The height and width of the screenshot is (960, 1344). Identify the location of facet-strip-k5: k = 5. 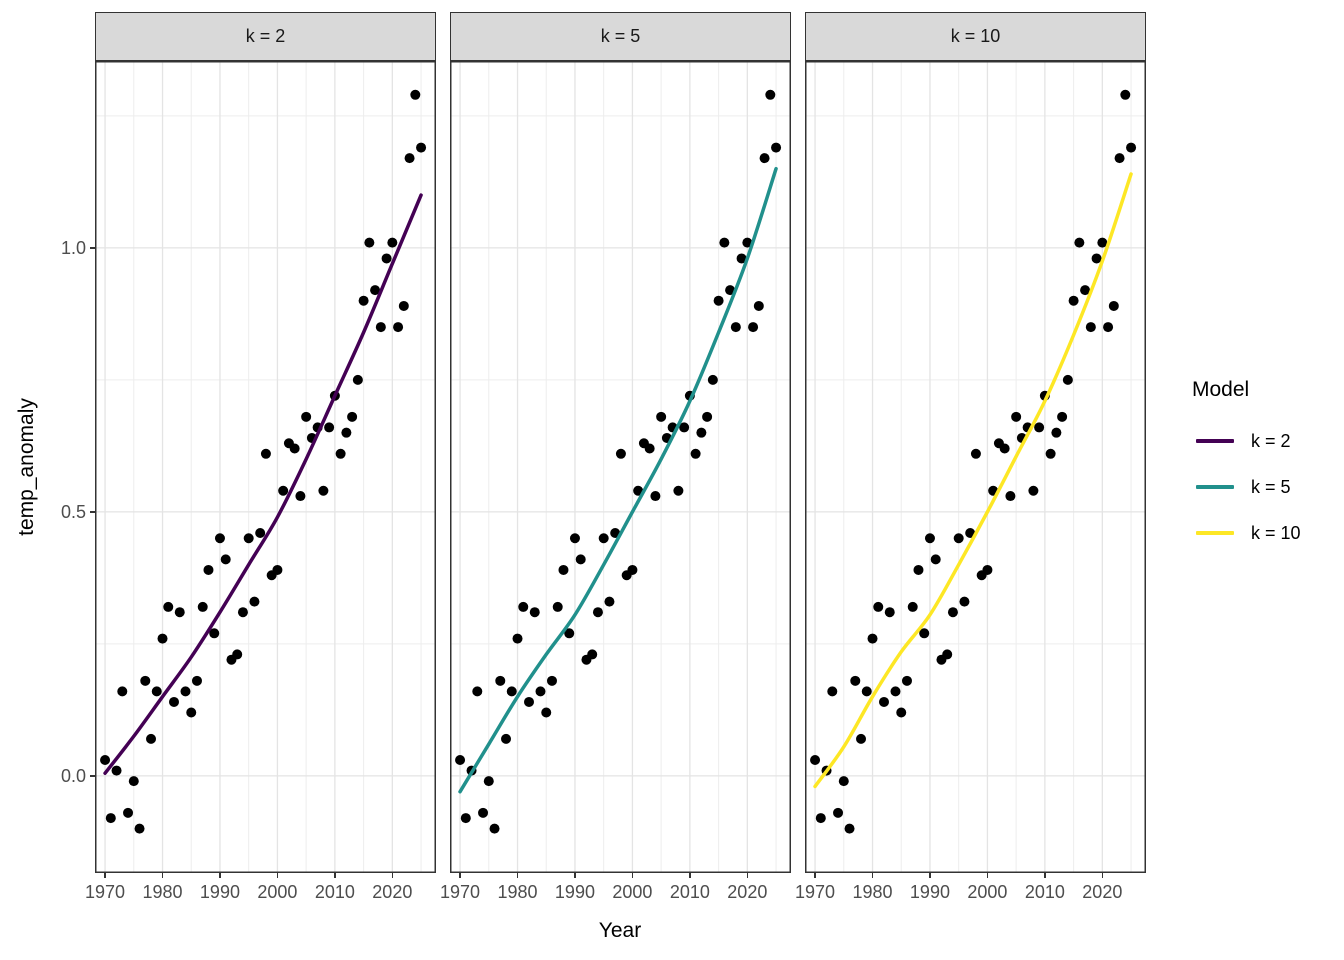
(620, 36).